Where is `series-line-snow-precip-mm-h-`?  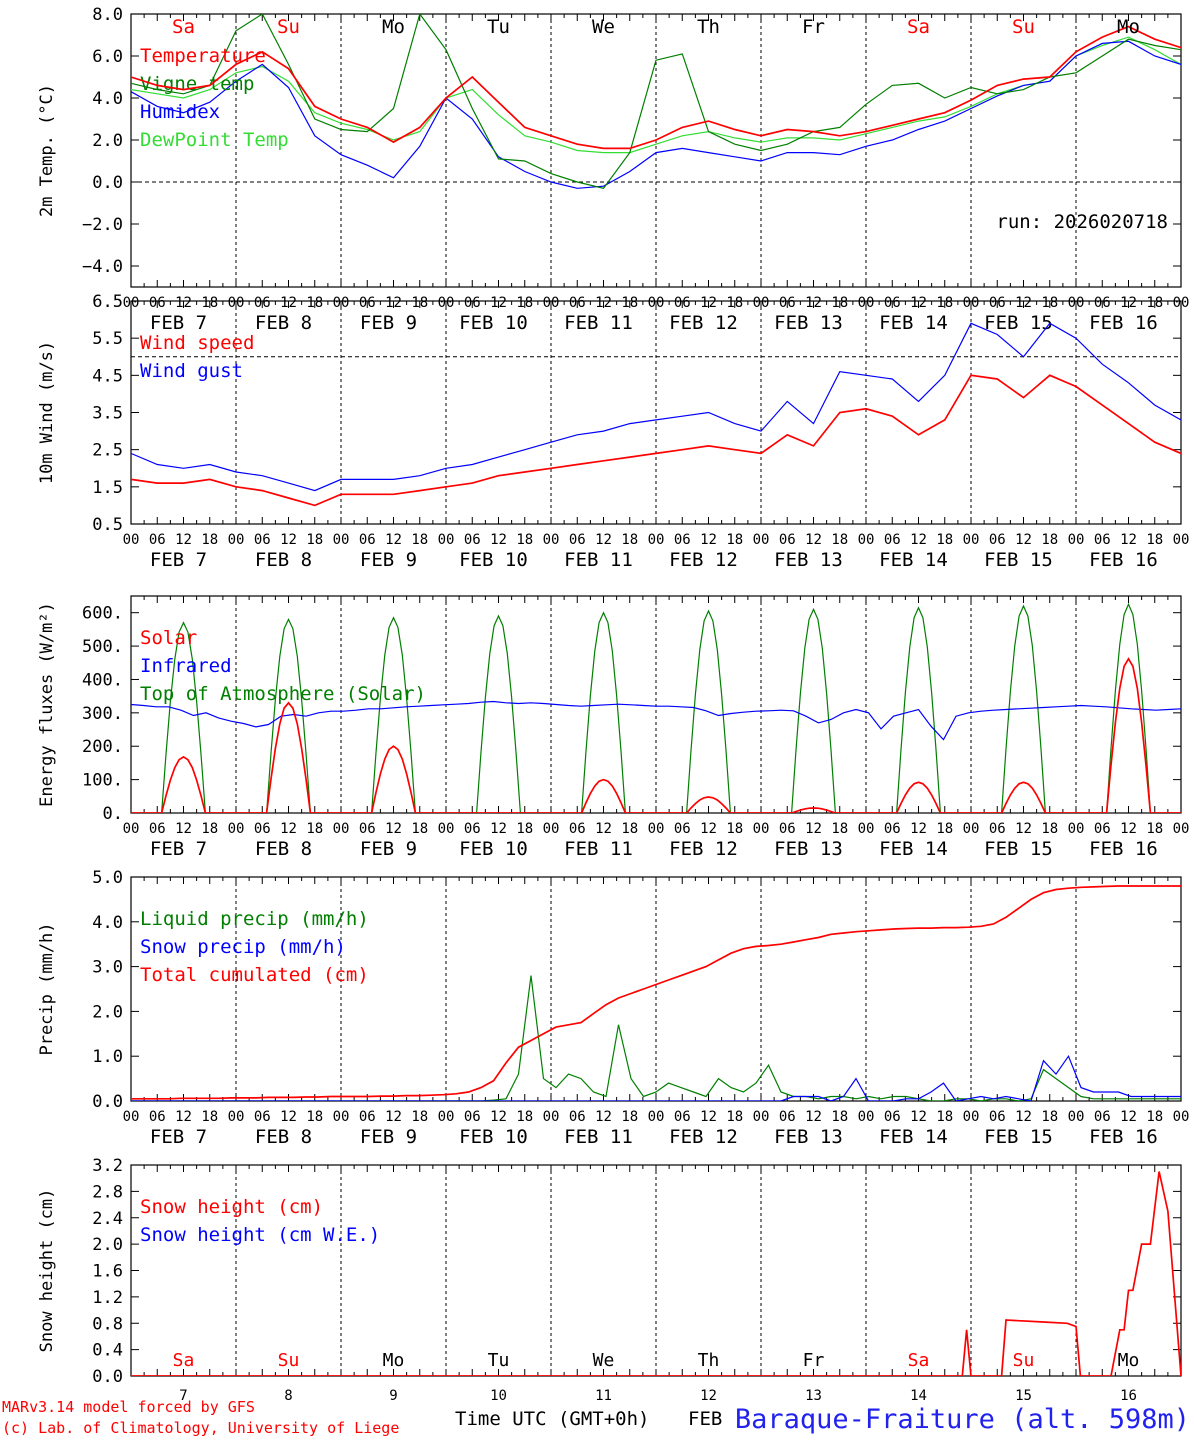
series-line-snow-precip-mm-h- is located at coordinates (656, 1077).